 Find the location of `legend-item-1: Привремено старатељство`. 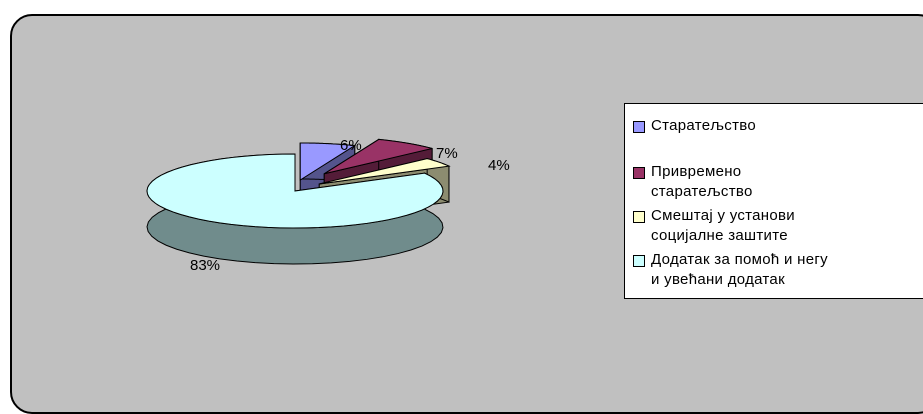

legend-item-1: Привремено старатељство is located at coordinates (693, 182).